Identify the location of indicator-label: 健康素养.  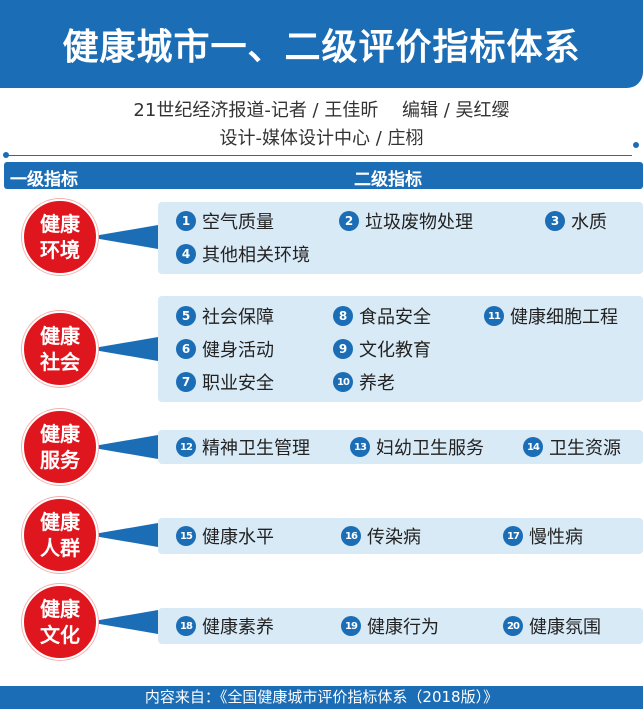
(238, 627).